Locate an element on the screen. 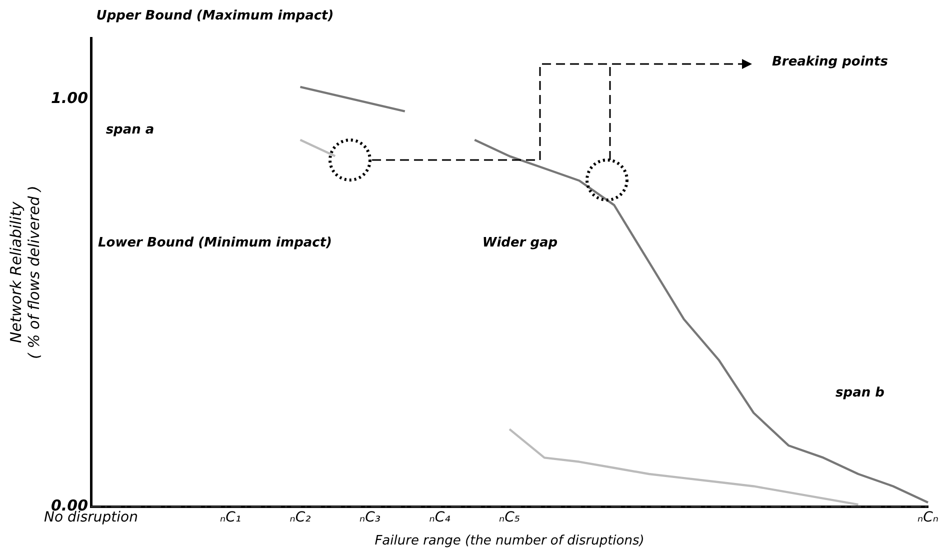  annotation: Lower Bound (Minimum impact) is located at coordinates (215, 242).